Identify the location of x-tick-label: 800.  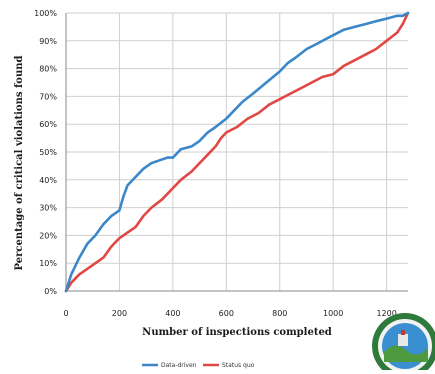
(279, 313).